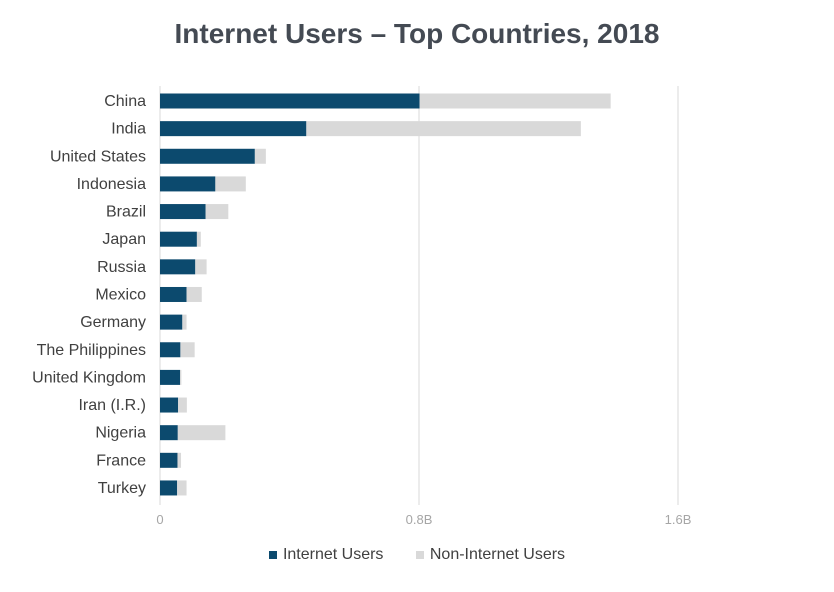  I want to click on category-label: Brazil, so click(126, 212).